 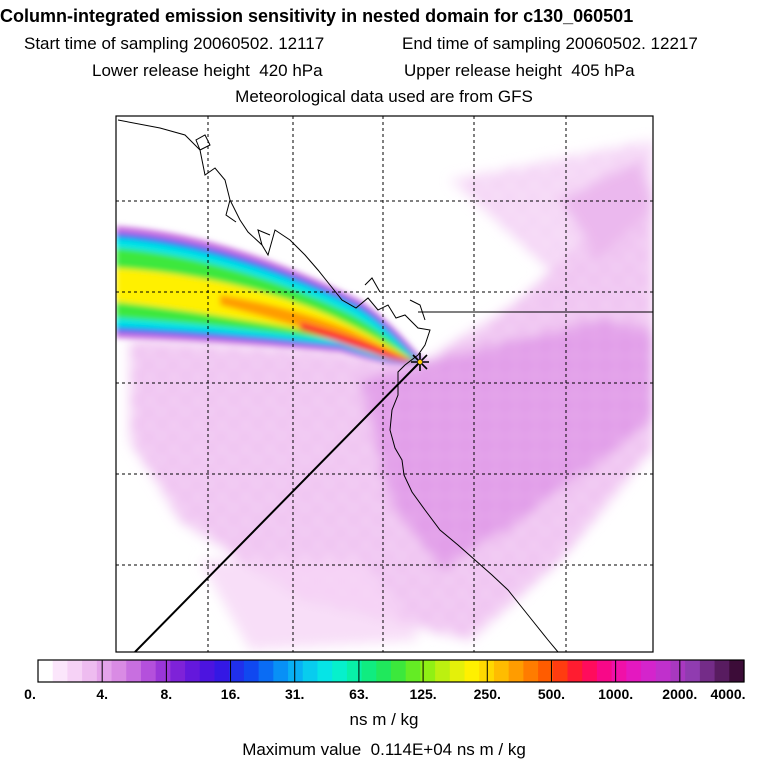 I want to click on colorbar-tick-label: 31., so click(x=294, y=694).